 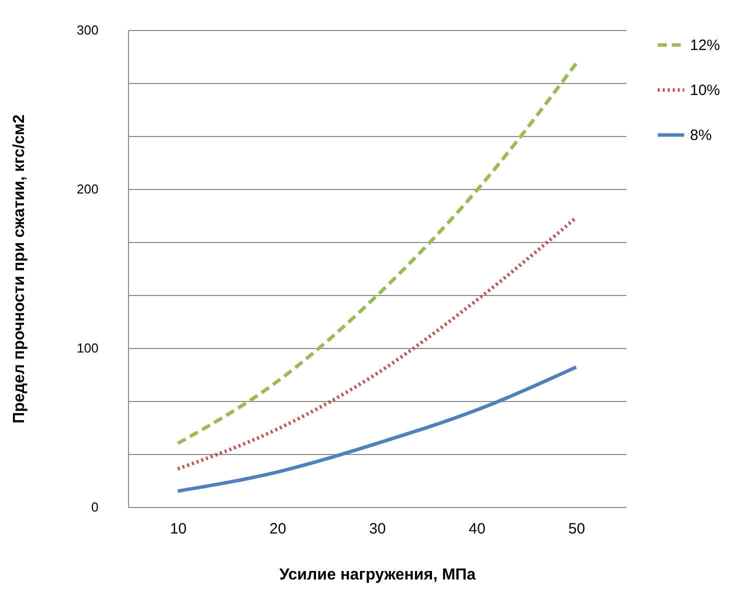 What do you see at coordinates (19, 269) in the screenshot?
I see `y-axis-title: Предел прочности при сжатии, кгс/см2` at bounding box center [19, 269].